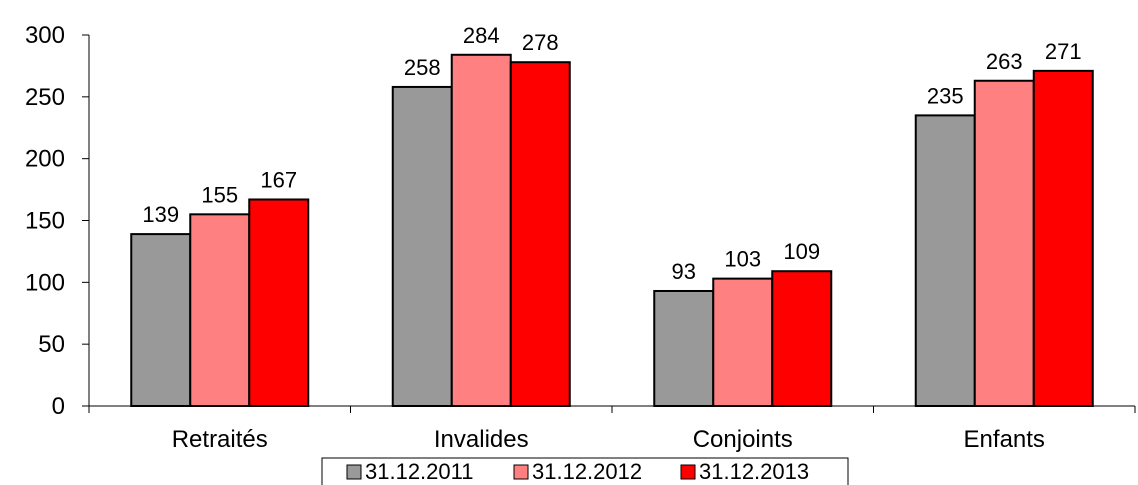 The width and height of the screenshot is (1138, 485). Describe the element at coordinates (1063, 51) in the screenshot. I see `data-label: 271` at that location.